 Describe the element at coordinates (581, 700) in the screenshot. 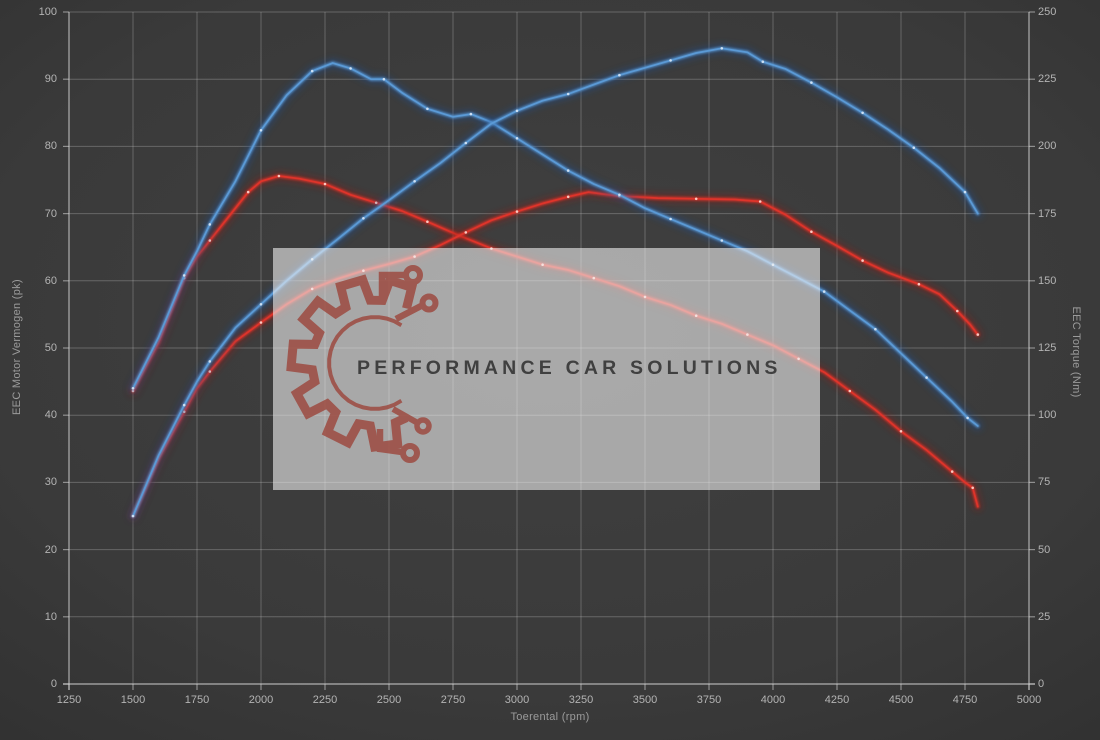

I see `x-tick-label: 3250` at that location.